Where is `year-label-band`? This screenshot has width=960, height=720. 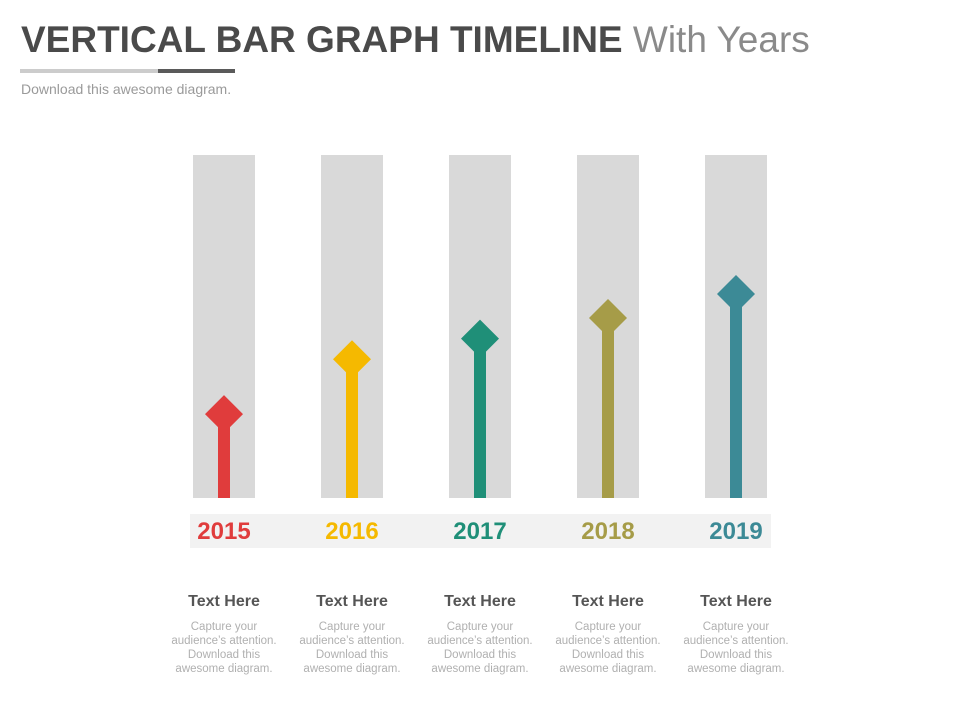 year-label-band is located at coordinates (480, 531).